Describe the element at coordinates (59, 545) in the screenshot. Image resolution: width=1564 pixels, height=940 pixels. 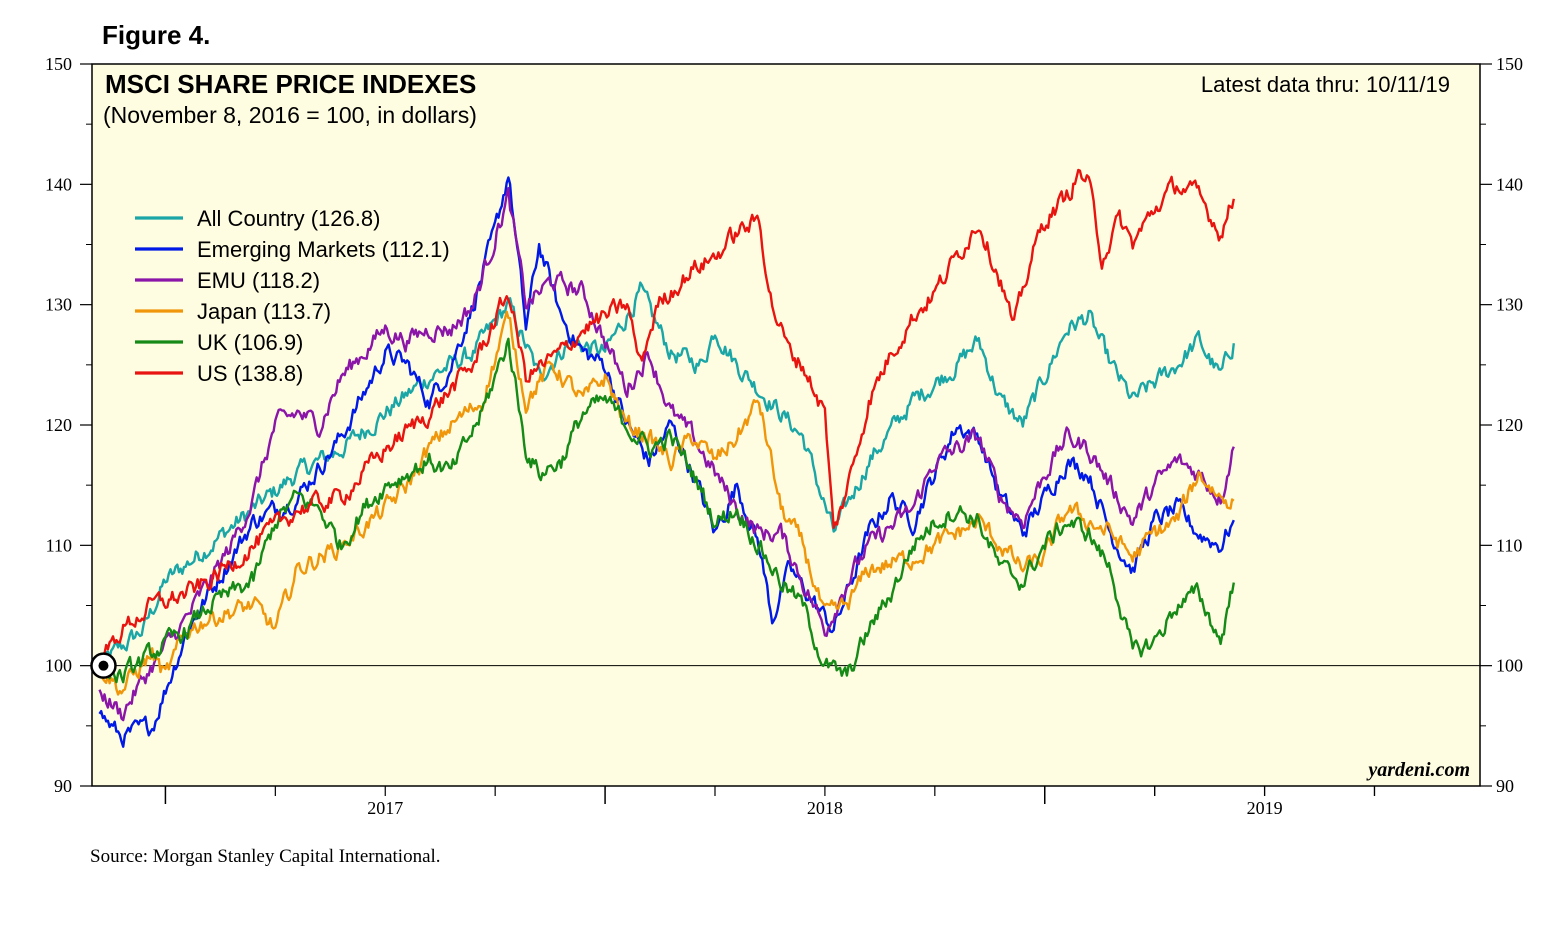
I see `y-tick-label-left: 110` at that location.